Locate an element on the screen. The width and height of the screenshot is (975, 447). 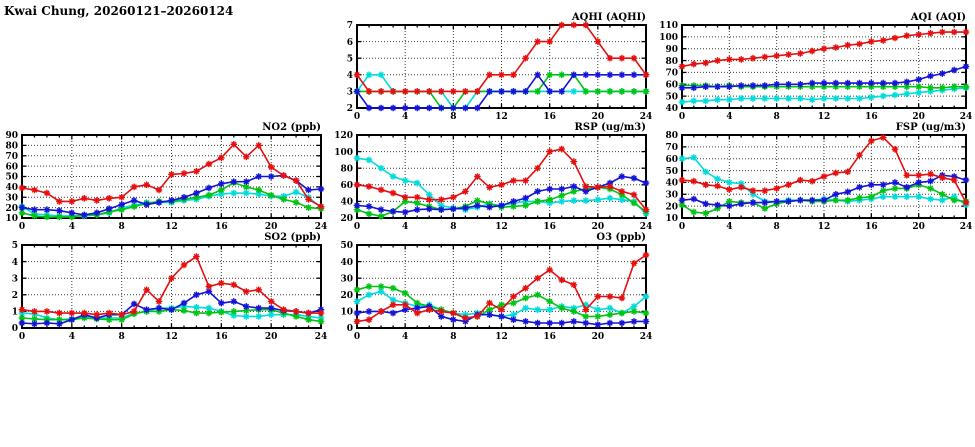
chart-so2: 0 1 2 3 4 5 0 4 8 12 16 20 24 SO2 (ppb) is located at coordinates (165, 286).